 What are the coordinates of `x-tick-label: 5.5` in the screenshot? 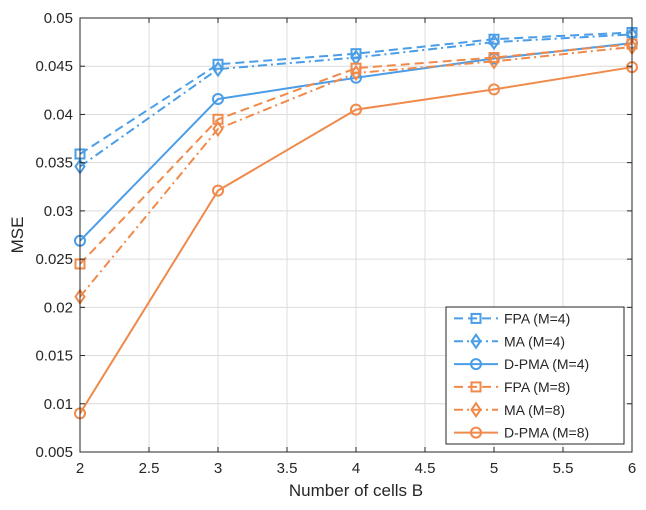 It's located at (563, 468).